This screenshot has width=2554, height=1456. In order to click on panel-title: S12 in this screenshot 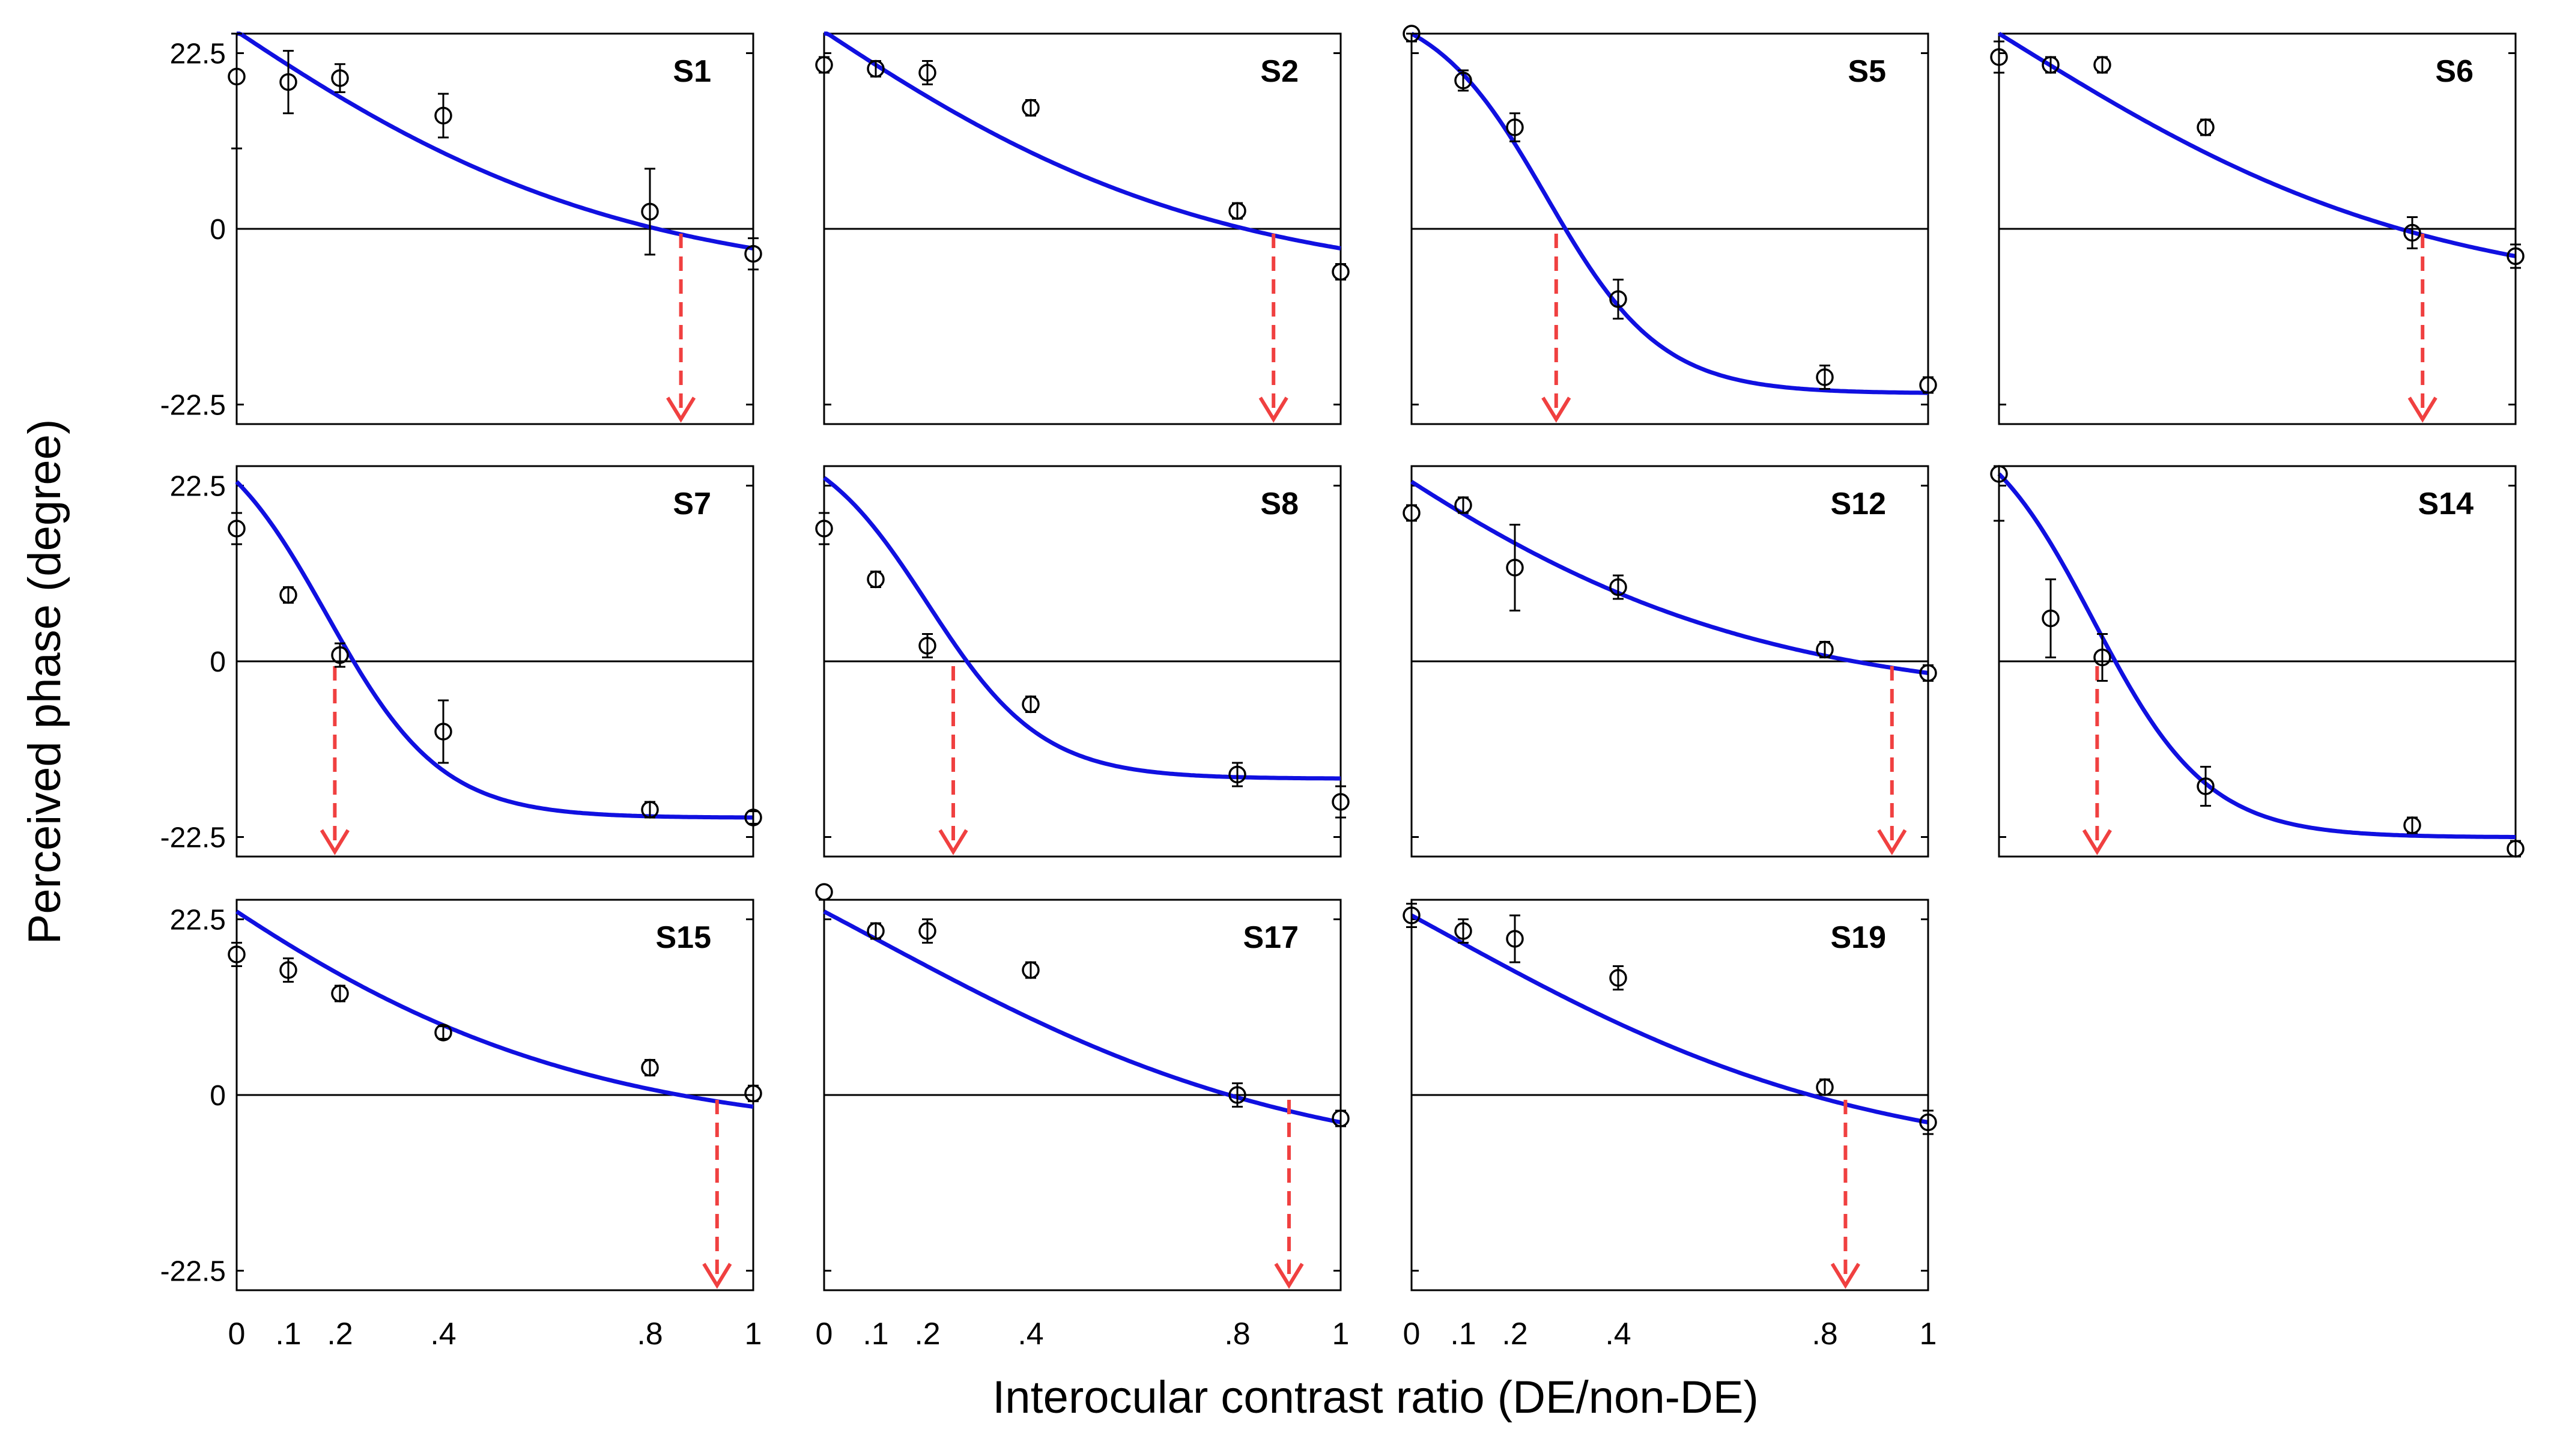, I will do `click(1858, 504)`.